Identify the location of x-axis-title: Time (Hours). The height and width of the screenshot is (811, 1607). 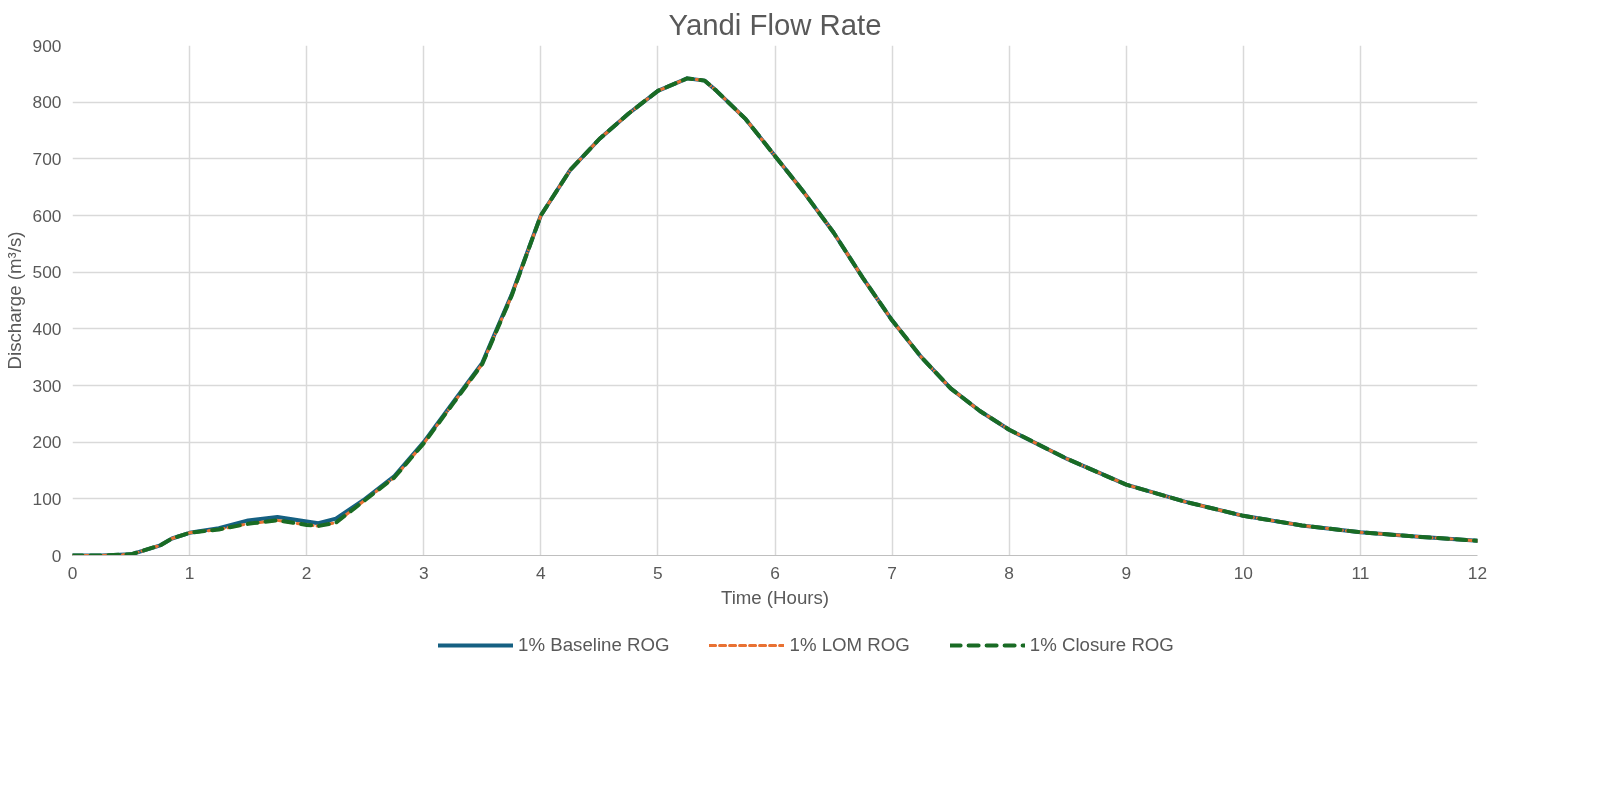
(775, 597).